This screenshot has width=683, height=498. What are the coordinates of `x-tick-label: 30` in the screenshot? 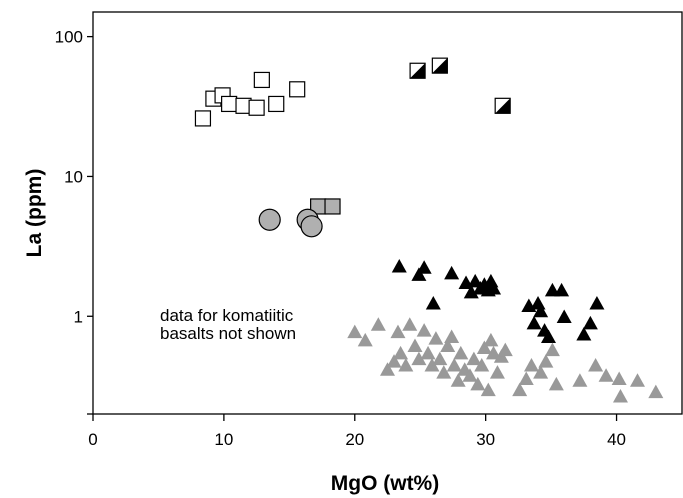 It's located at (485, 439).